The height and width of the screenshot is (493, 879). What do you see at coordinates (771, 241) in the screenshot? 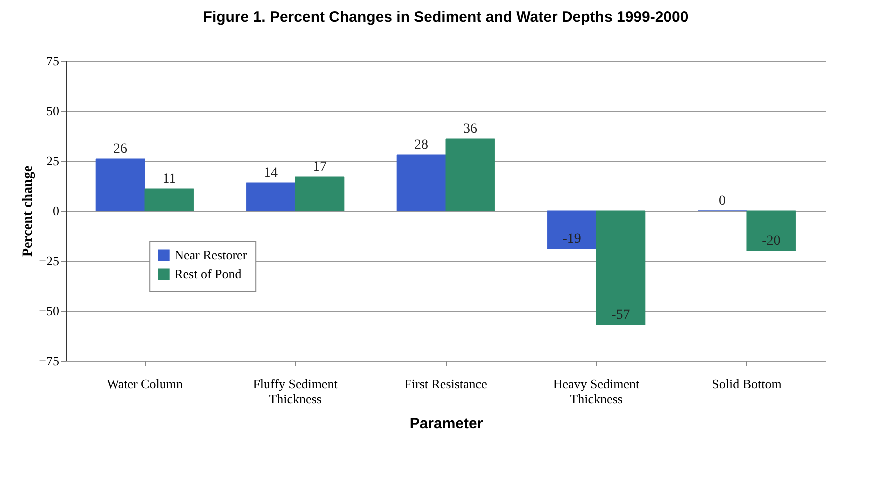
I see `data-label: -20` at bounding box center [771, 241].